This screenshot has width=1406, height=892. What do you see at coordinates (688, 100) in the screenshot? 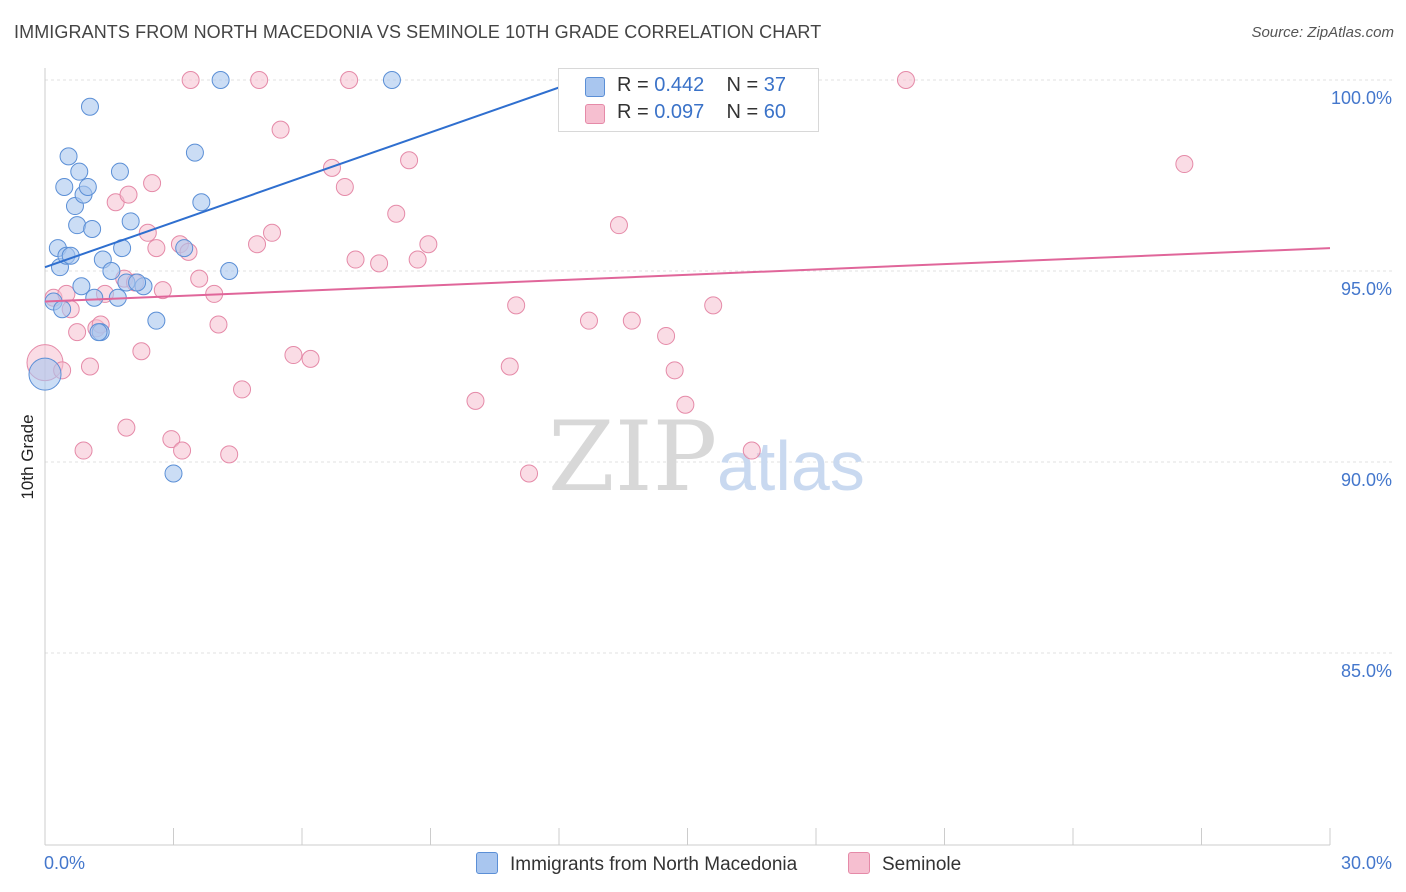
I see `correlation-legend: R = 0.442 N = 37 R = 0.097 N = 60` at bounding box center [688, 100].